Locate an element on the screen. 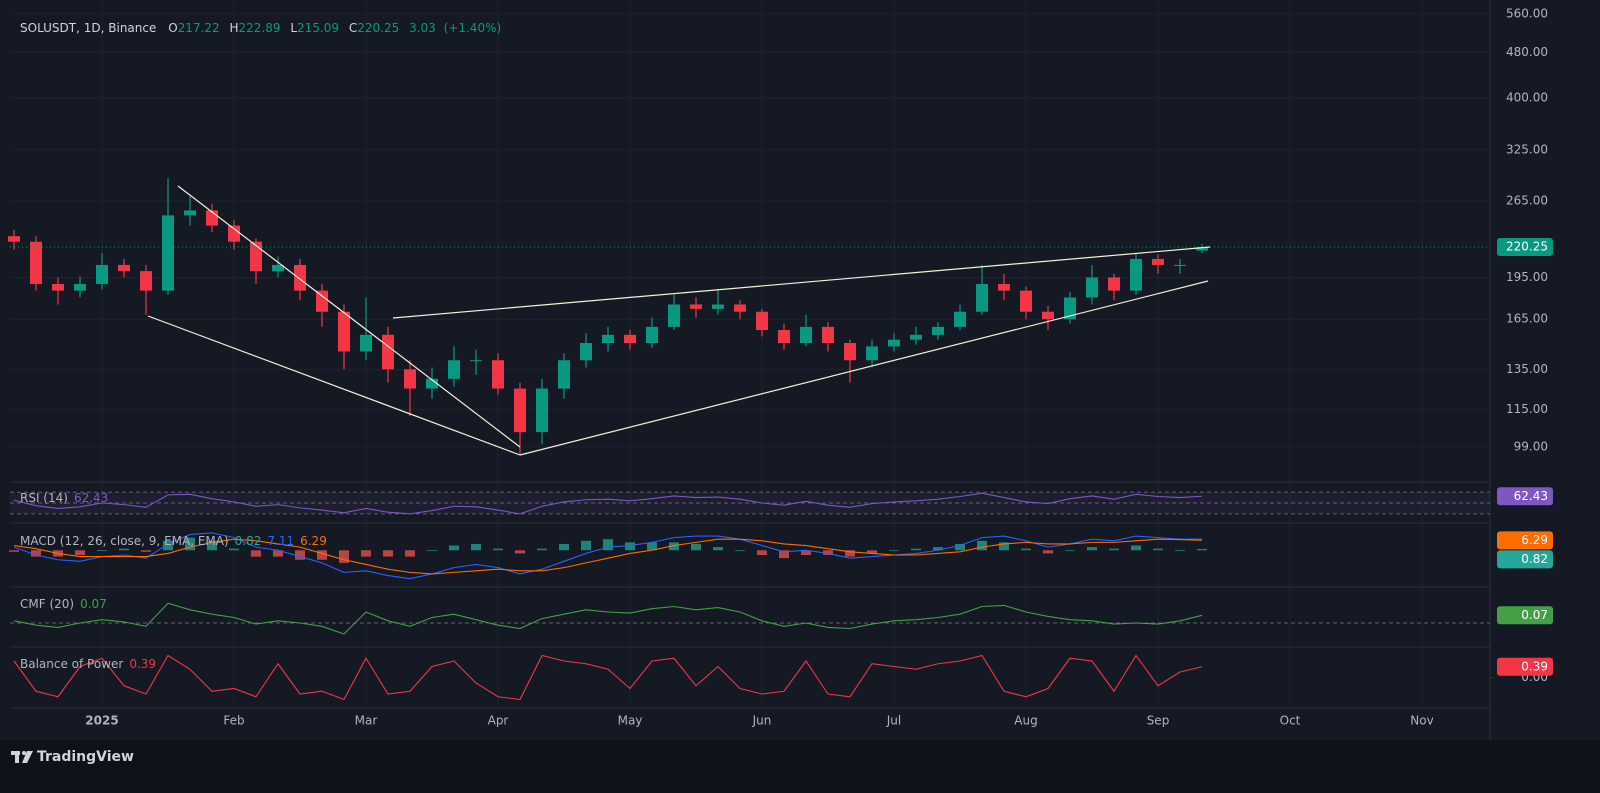 Image resolution: width=1600 pixels, height=793 pixels. x-tick-label: Jul is located at coordinates (893, 721).